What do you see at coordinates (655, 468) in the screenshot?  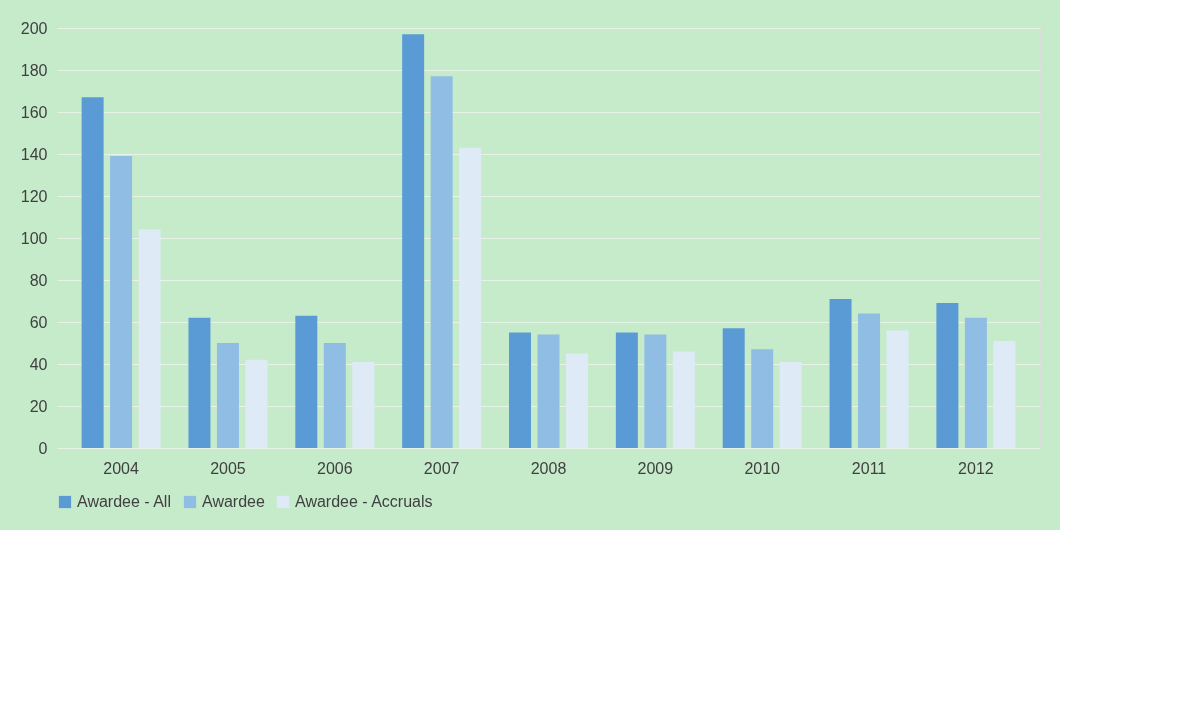 I see `x-tick-label: 2009` at bounding box center [655, 468].